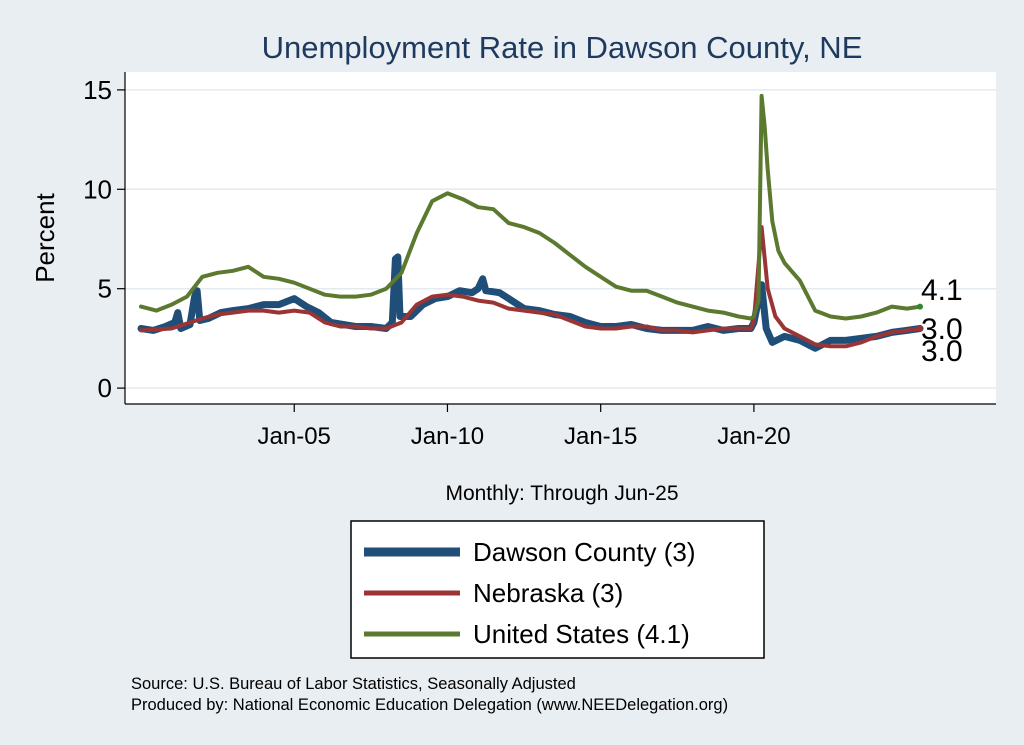  Describe the element at coordinates (561, 493) in the screenshot. I see `x-axis-label: Monthly: Through Jun-25` at that location.